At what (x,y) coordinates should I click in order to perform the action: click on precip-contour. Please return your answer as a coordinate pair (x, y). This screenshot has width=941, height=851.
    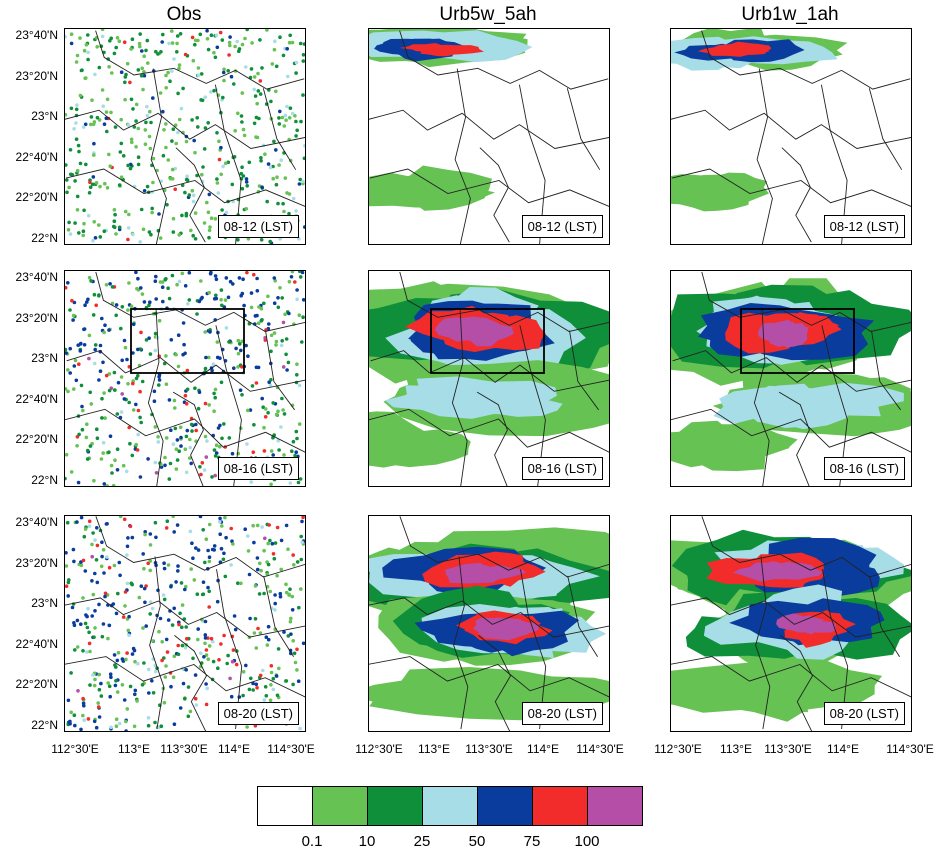
    Looking at the image, I should click on (483, 333).